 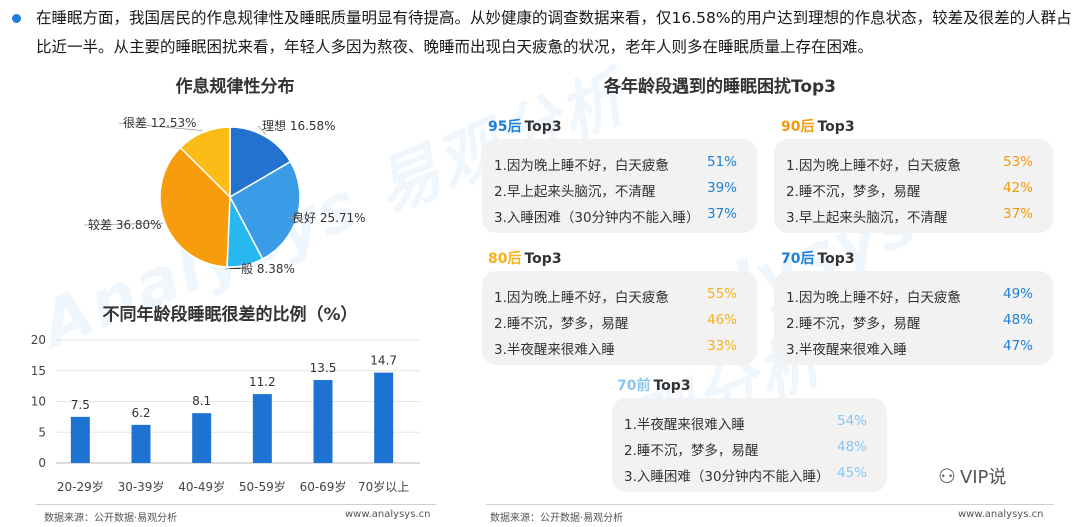 What do you see at coordinates (42, 463) in the screenshot?
I see `y-tick-label: 0` at bounding box center [42, 463].